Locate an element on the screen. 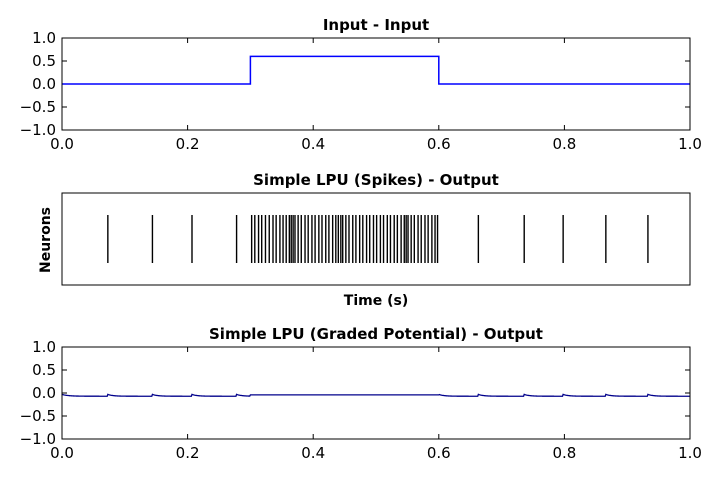 Image resolution: width=720 pixels, height=480 pixels. input-series-line is located at coordinates (376, 70).